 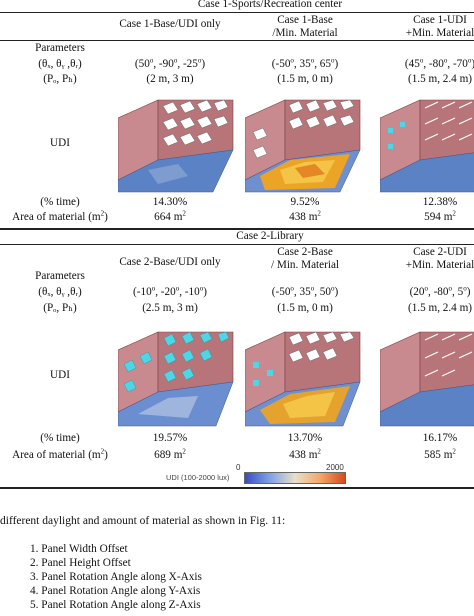 I want to click on case2-col1-udi-model, so click(x=176, y=379).